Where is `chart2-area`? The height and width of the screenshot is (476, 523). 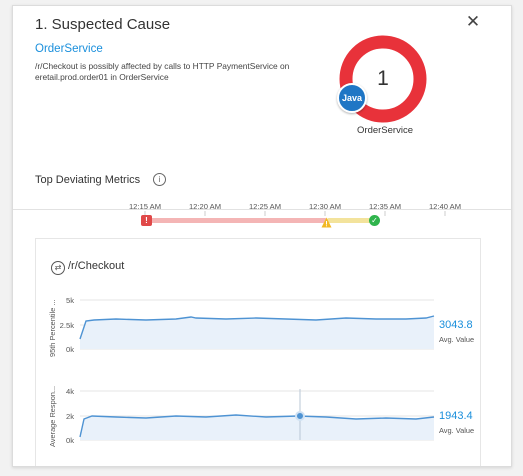
chart2-area is located at coordinates (257, 427).